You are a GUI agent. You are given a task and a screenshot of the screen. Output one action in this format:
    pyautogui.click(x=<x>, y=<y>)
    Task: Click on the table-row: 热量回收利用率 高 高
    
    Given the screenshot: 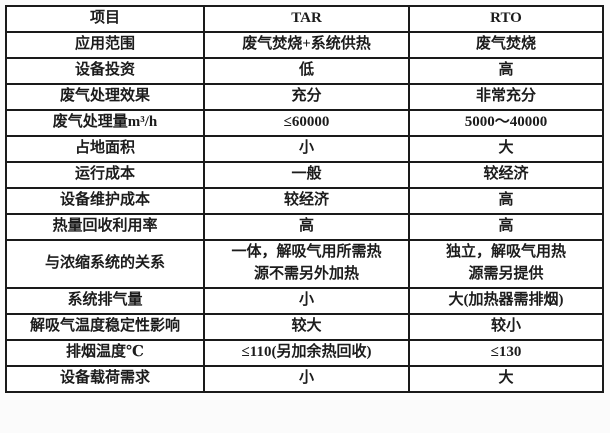 What is the action you would take?
    pyautogui.click(x=304, y=227)
    